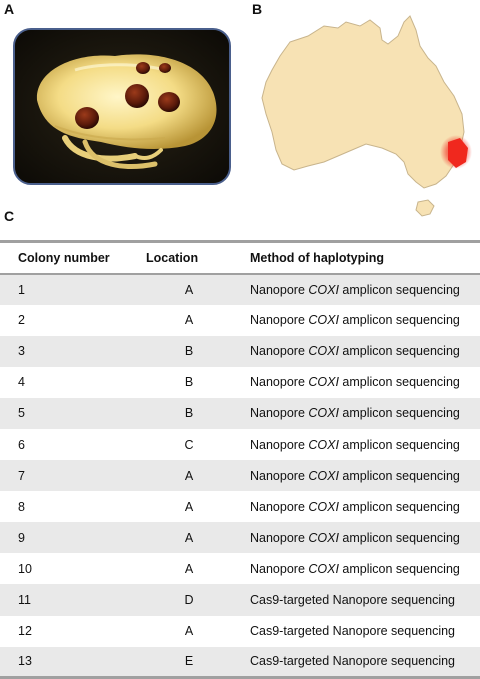  What do you see at coordinates (458, 153) in the screenshot?
I see `highlight-region` at bounding box center [458, 153].